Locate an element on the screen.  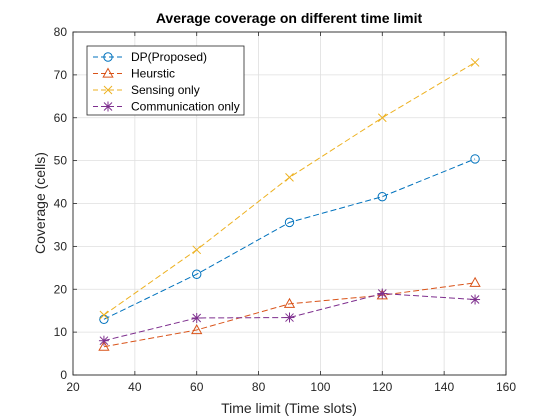
data-point-s0-p4 is located at coordinates (475, 159).